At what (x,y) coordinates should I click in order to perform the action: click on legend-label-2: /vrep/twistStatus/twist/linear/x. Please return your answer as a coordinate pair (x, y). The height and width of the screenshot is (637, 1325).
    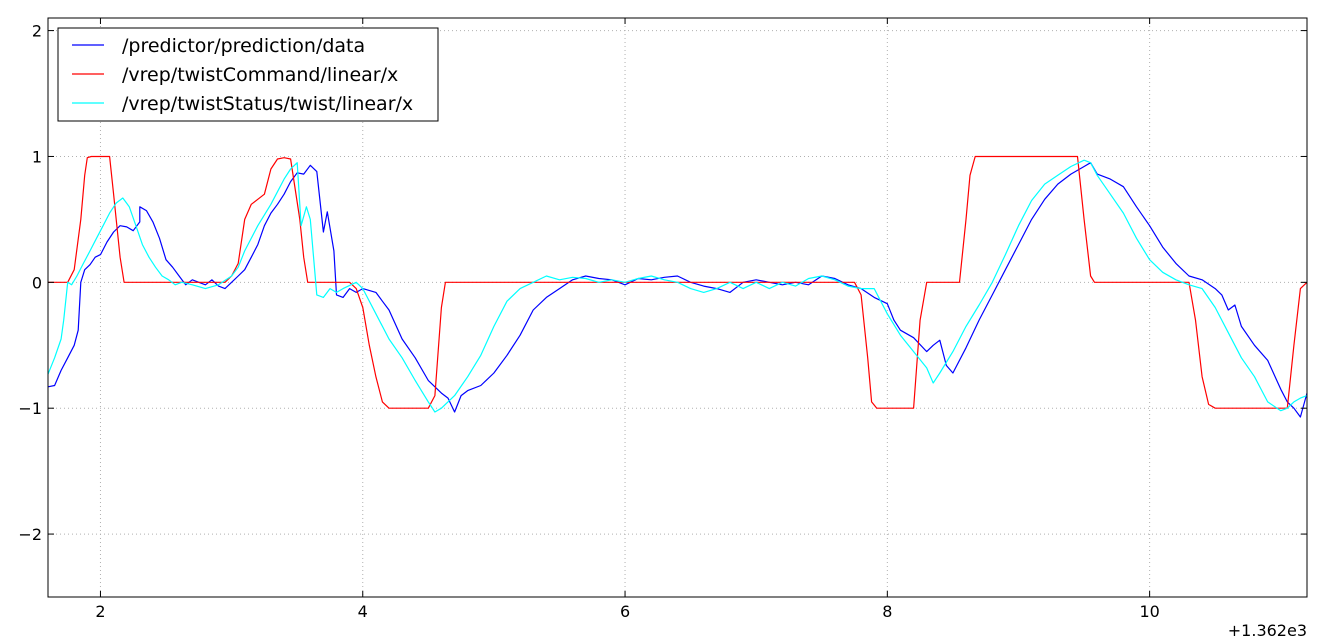
    Looking at the image, I should click on (267, 104).